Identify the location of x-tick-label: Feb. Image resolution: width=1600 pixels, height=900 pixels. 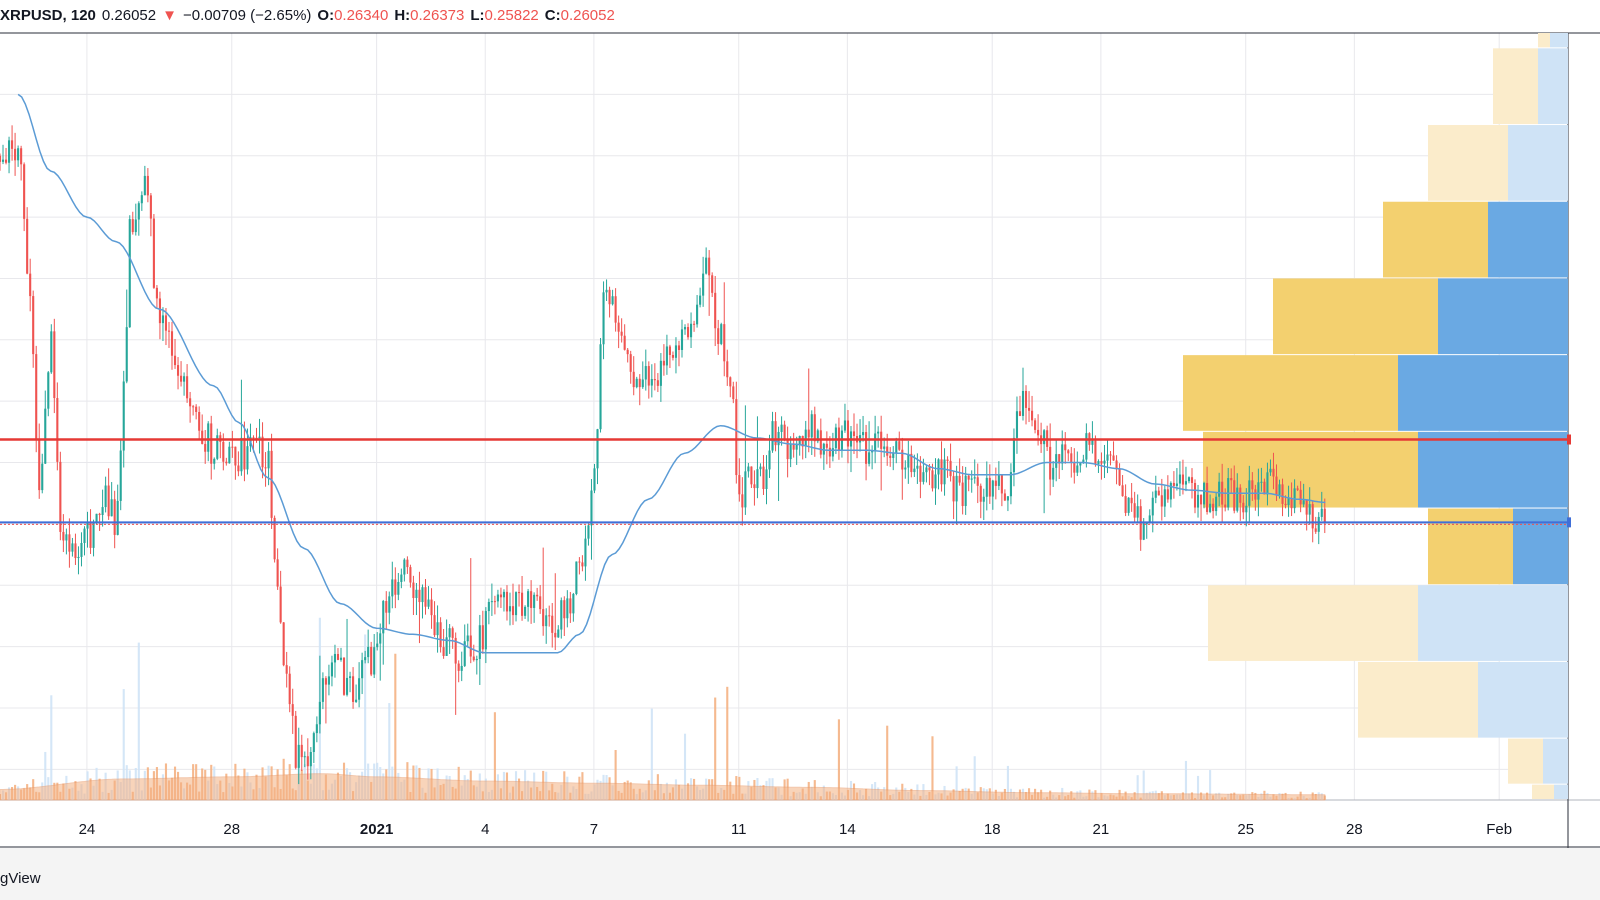
(1499, 829).